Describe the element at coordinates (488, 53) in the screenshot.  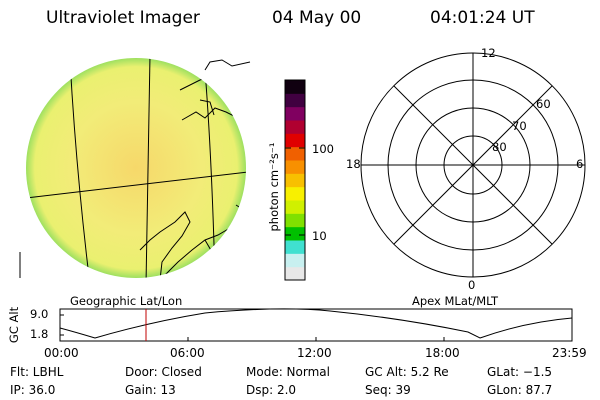
I see `mlt-label-12: 12` at that location.